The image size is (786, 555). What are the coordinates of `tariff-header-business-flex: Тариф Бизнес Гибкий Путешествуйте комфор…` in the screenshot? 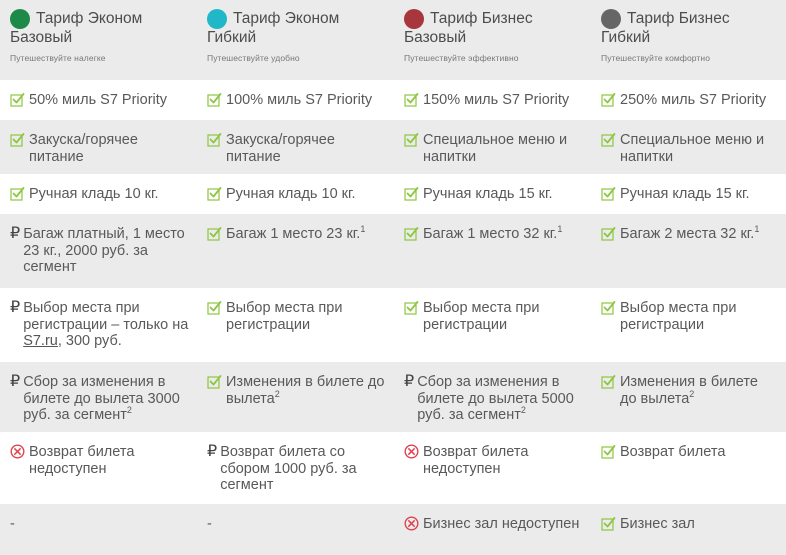 It's located at (688, 40).